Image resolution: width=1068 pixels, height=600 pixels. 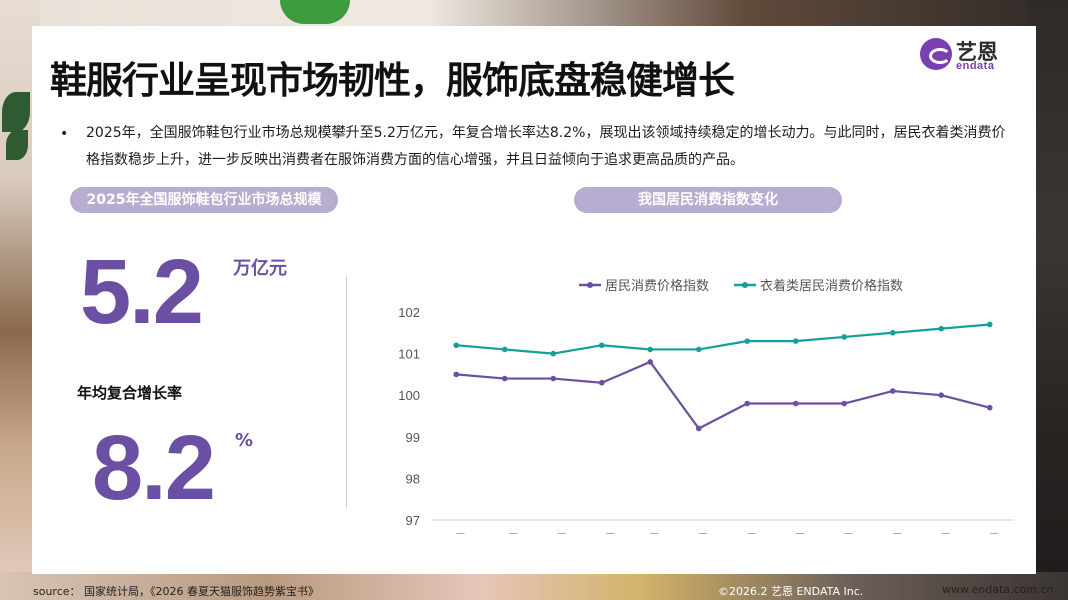 What do you see at coordinates (998, 589) in the screenshot?
I see `footer-url-link: www.endata.com.cn` at bounding box center [998, 589].